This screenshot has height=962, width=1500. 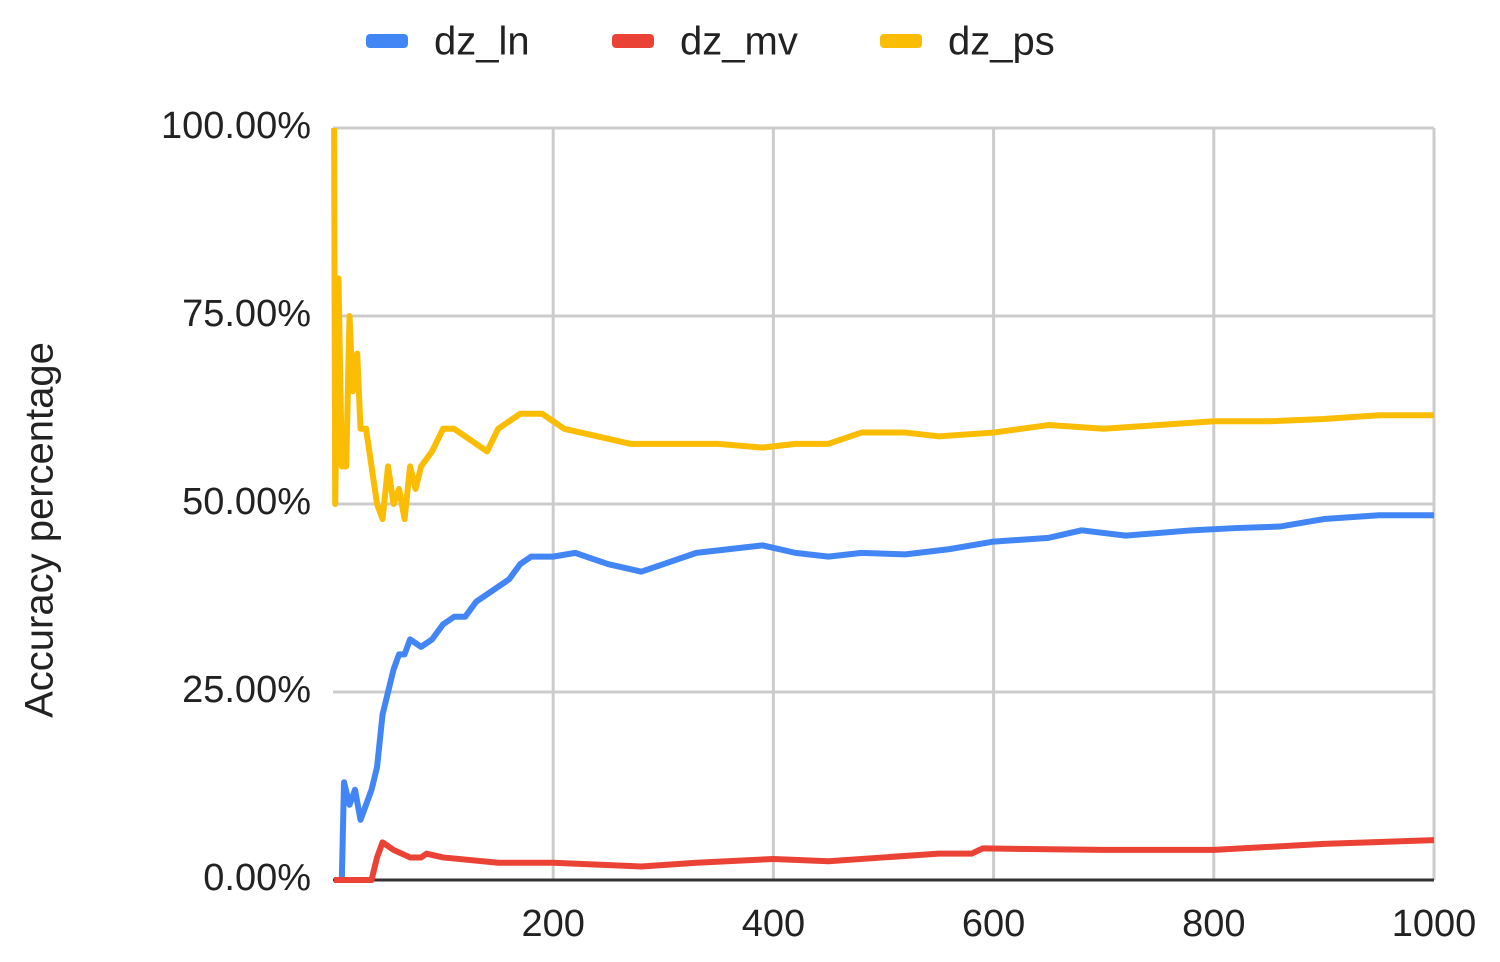 What do you see at coordinates (773, 924) in the screenshot?
I see `x-tick-label: 400` at bounding box center [773, 924].